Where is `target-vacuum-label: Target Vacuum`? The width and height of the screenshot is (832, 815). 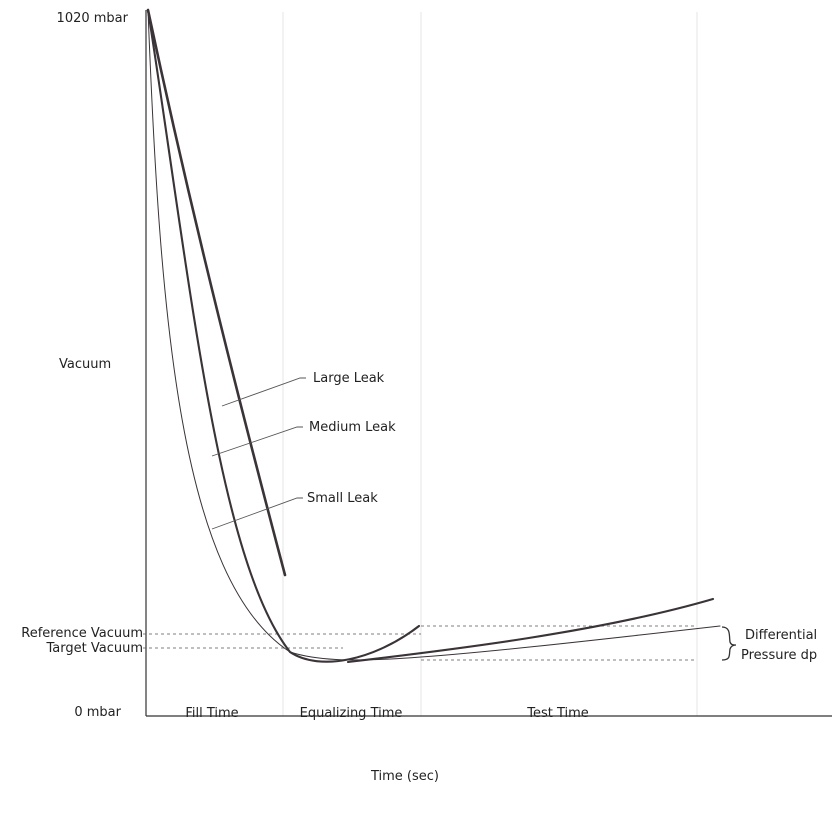 target-vacuum-label: Target Vacuum is located at coordinates (95, 648).